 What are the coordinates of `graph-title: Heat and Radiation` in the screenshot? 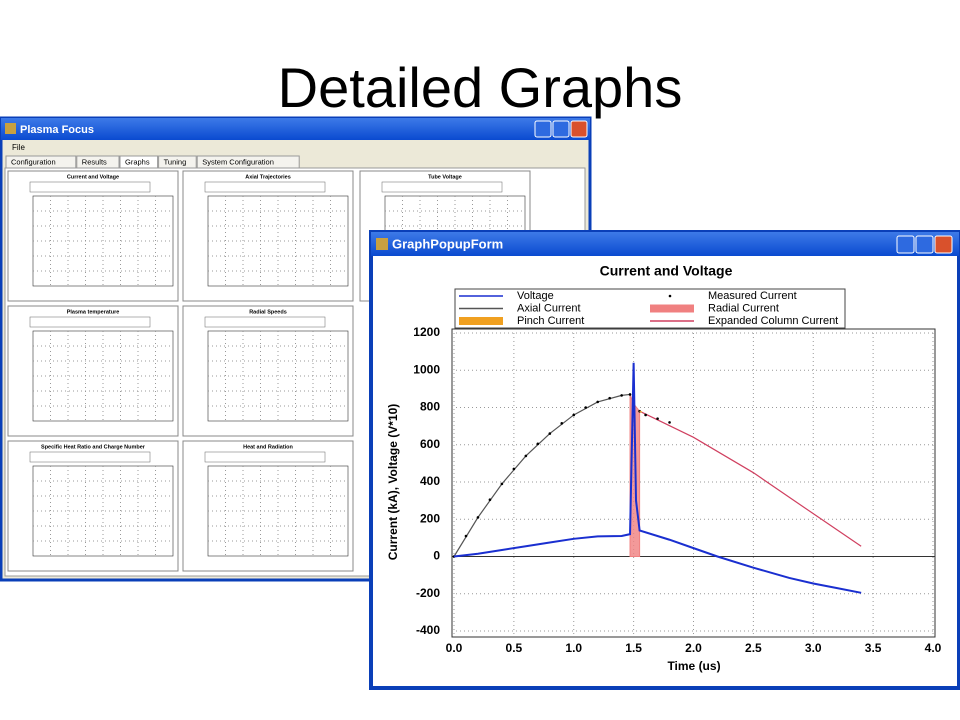 It's located at (268, 447).